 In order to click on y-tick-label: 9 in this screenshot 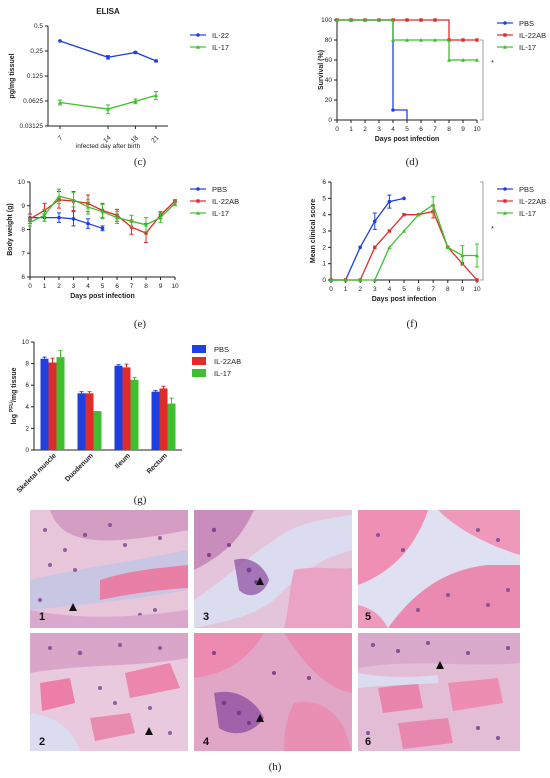, I will do `click(23, 206)`.